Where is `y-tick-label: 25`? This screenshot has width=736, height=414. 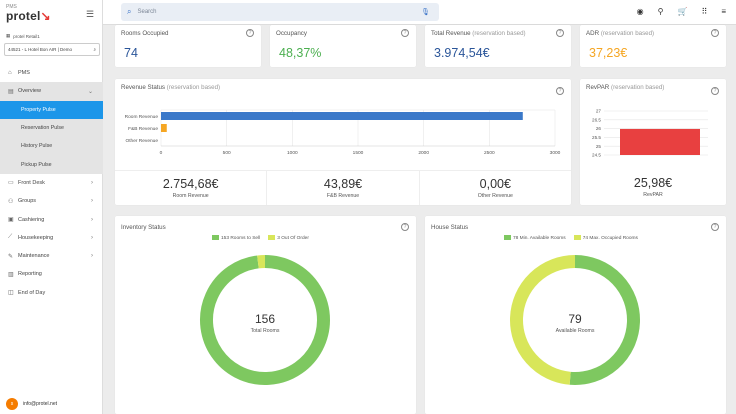 y-tick-label: 25 is located at coordinates (599, 146).